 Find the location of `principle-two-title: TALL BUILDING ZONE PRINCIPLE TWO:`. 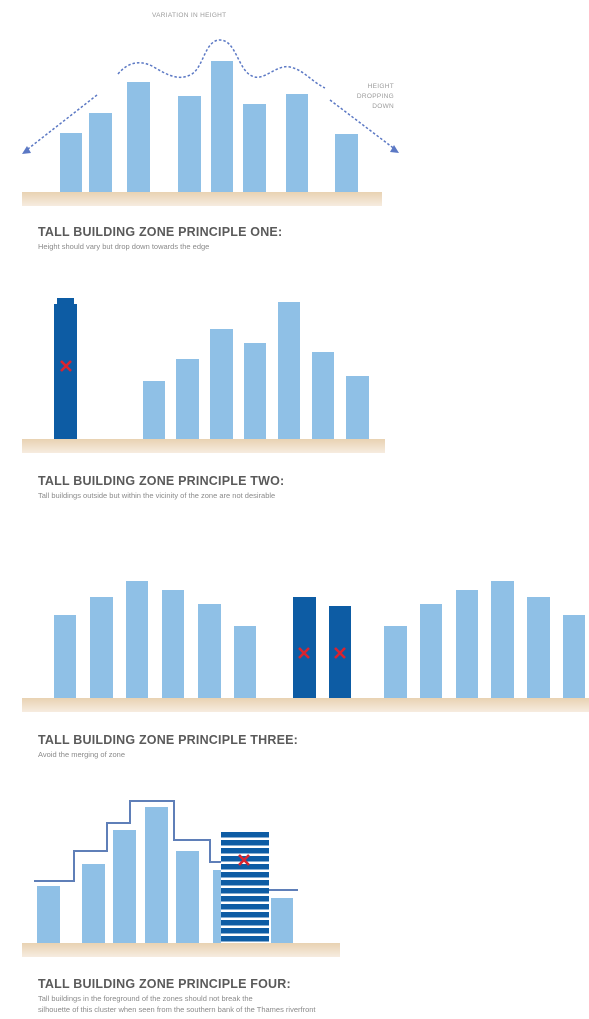

principle-two-title: TALL BUILDING ZONE PRINCIPLE TWO: is located at coordinates (161, 481).